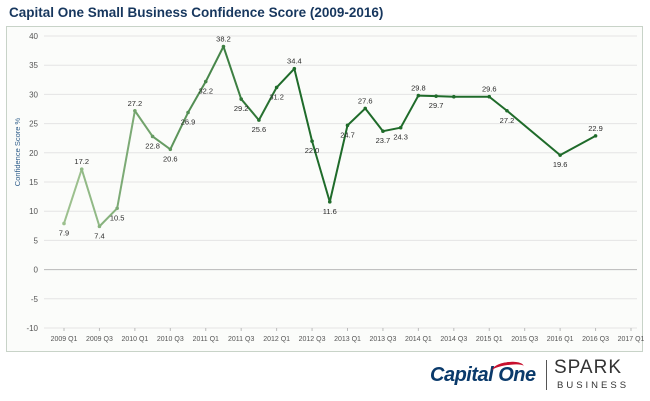  What do you see at coordinates (347, 134) in the screenshot?
I see `data-label: 24.7` at bounding box center [347, 134].